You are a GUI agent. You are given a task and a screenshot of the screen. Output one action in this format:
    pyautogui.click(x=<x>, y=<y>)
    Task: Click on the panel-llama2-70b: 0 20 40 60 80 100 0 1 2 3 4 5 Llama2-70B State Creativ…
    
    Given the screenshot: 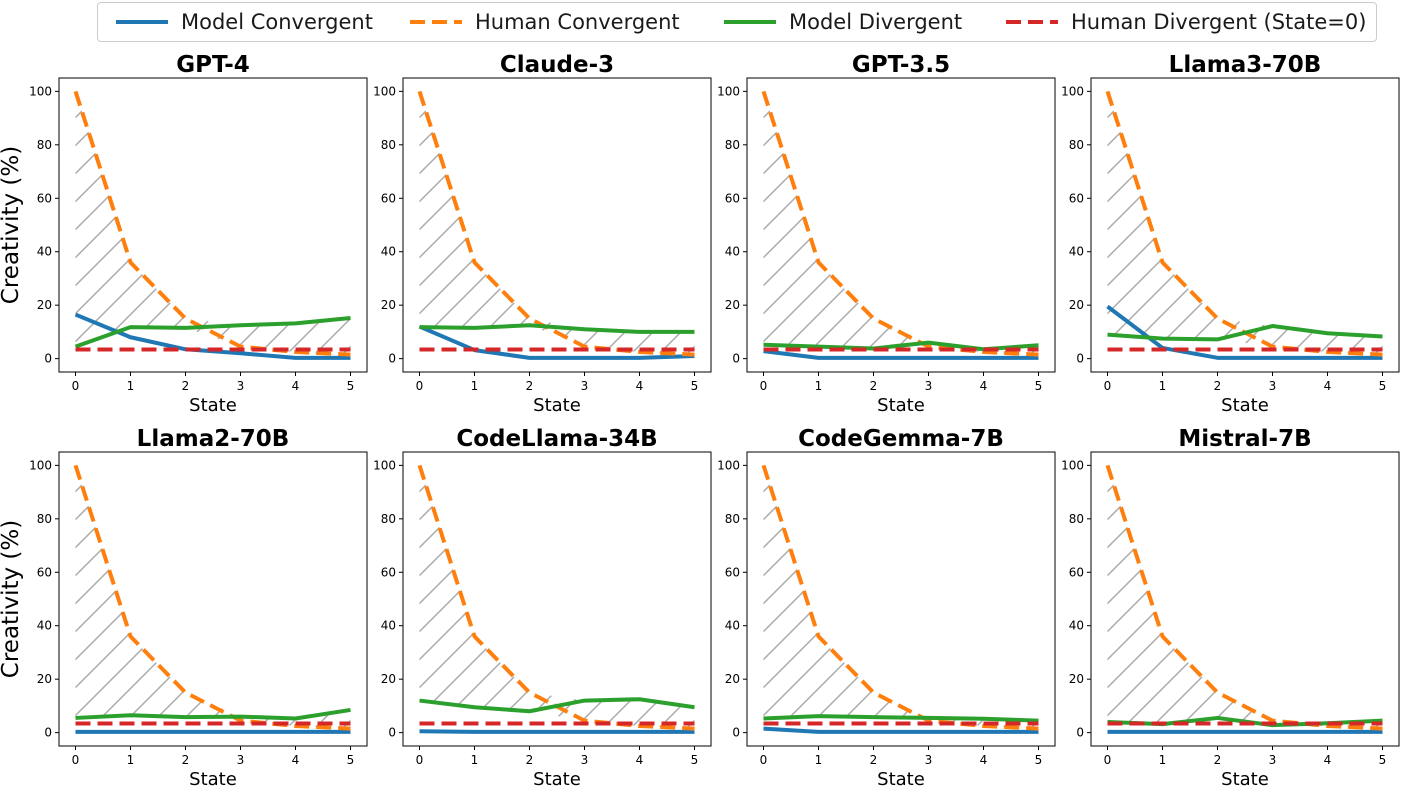 What is the action you would take?
    pyautogui.click(x=184, y=606)
    